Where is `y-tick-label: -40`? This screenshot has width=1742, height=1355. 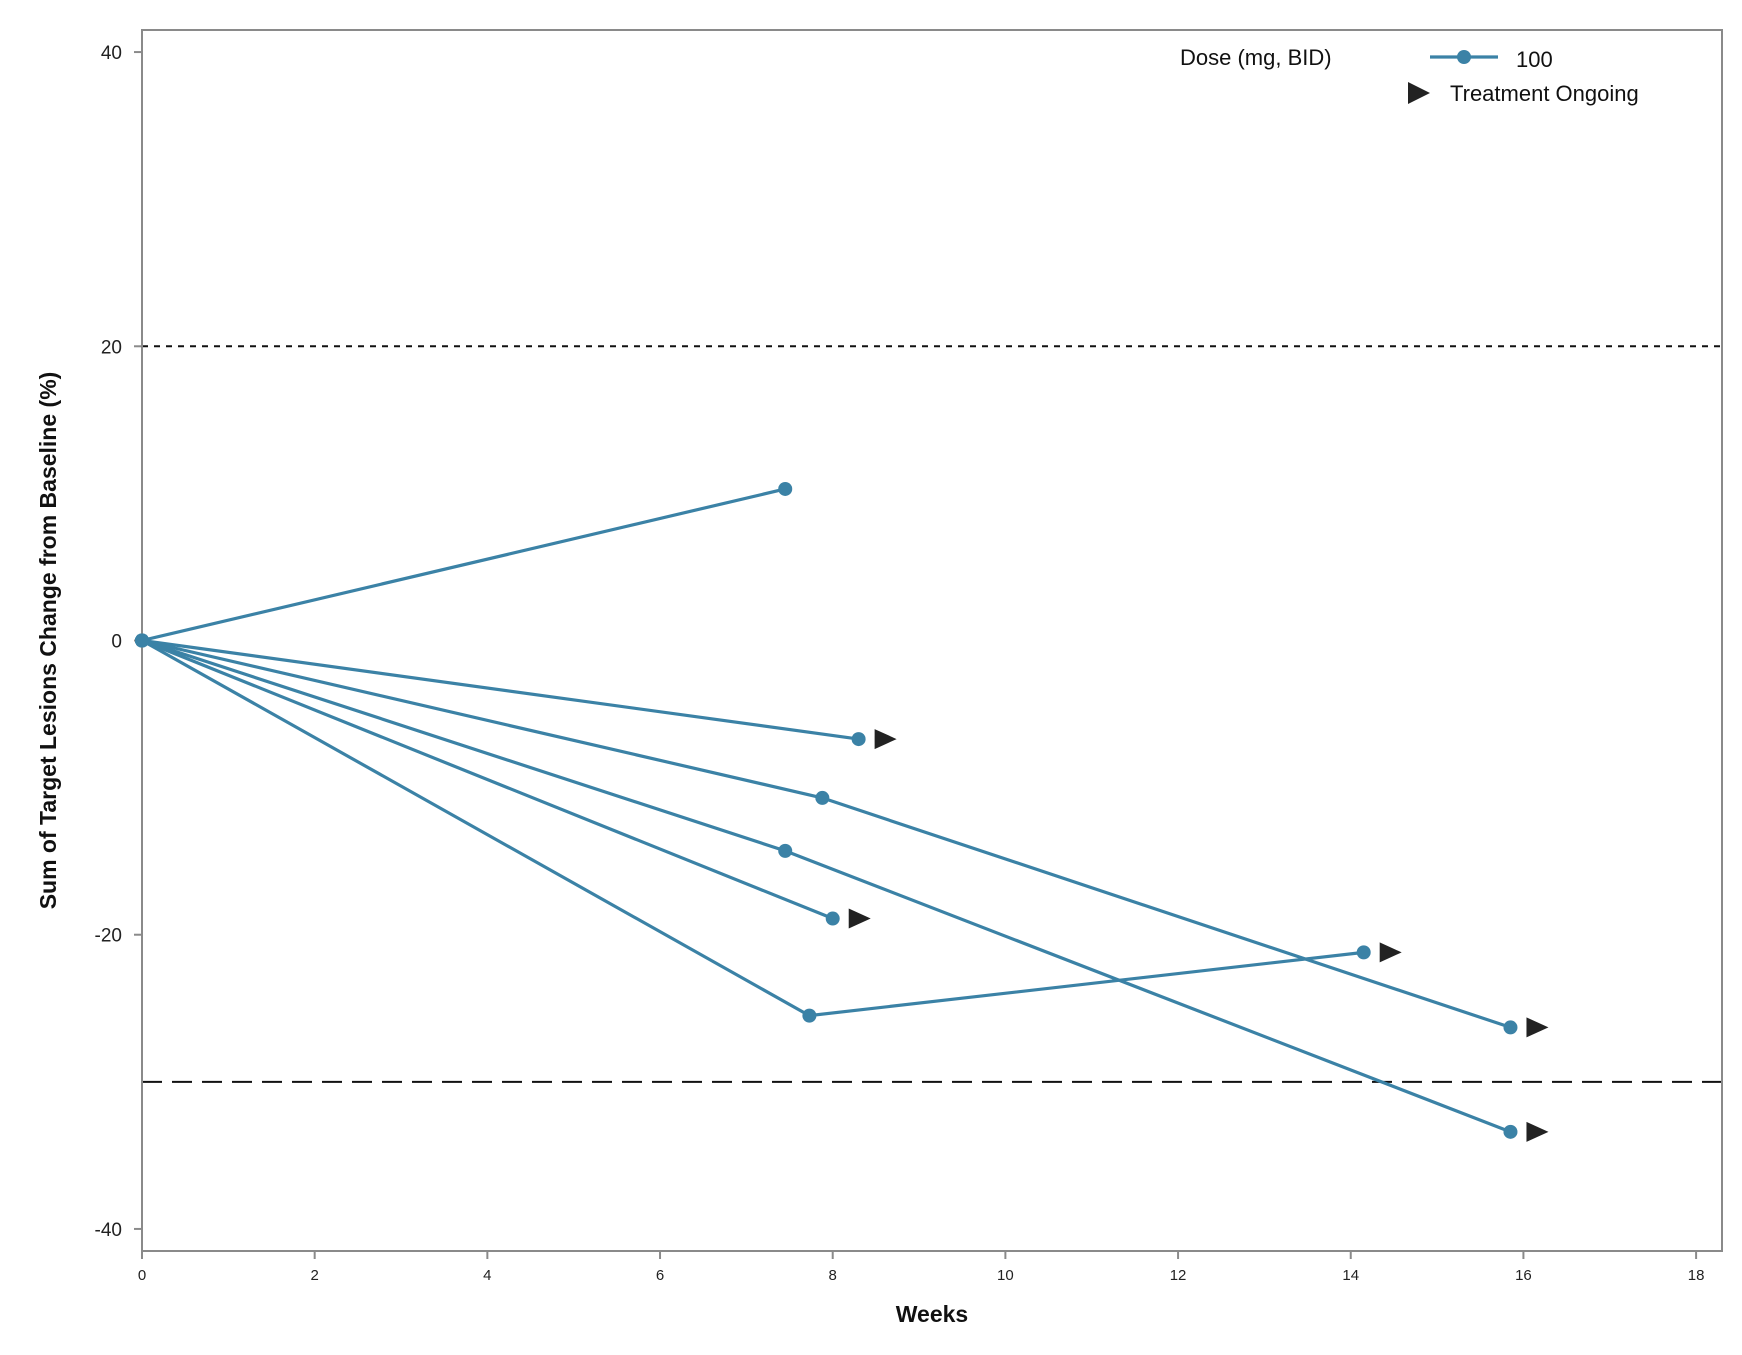 y-tick-label: -40 is located at coordinates (108, 1230).